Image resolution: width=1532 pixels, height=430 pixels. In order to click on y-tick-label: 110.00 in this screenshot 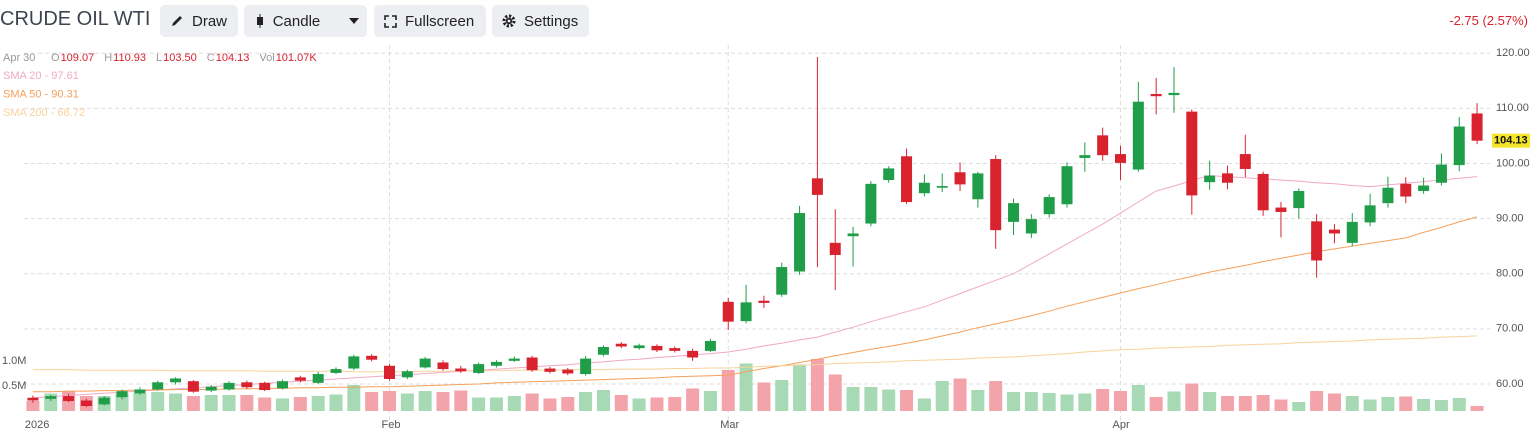, I will do `click(1512, 108)`.